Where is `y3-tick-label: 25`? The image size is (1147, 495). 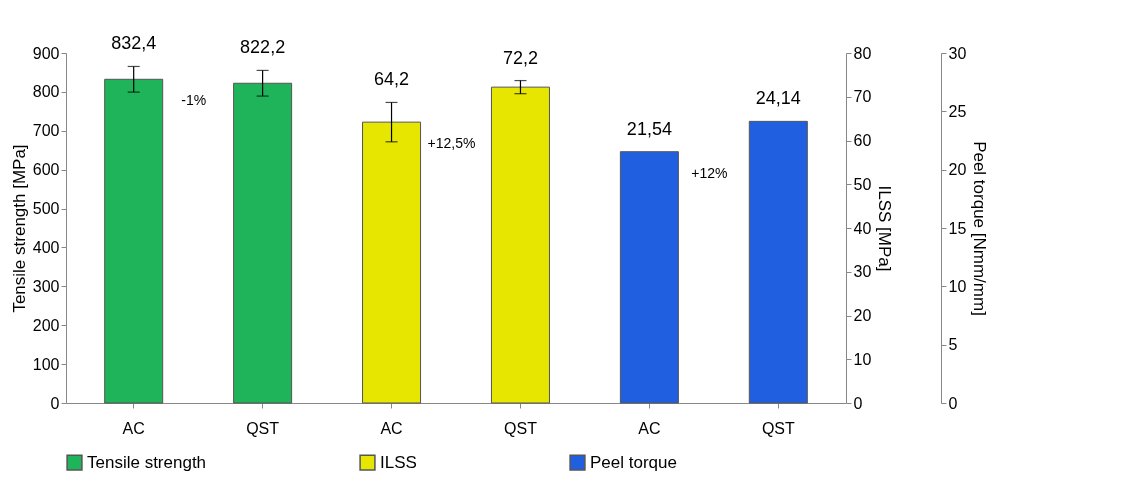 y3-tick-label: 25 is located at coordinates (957, 111).